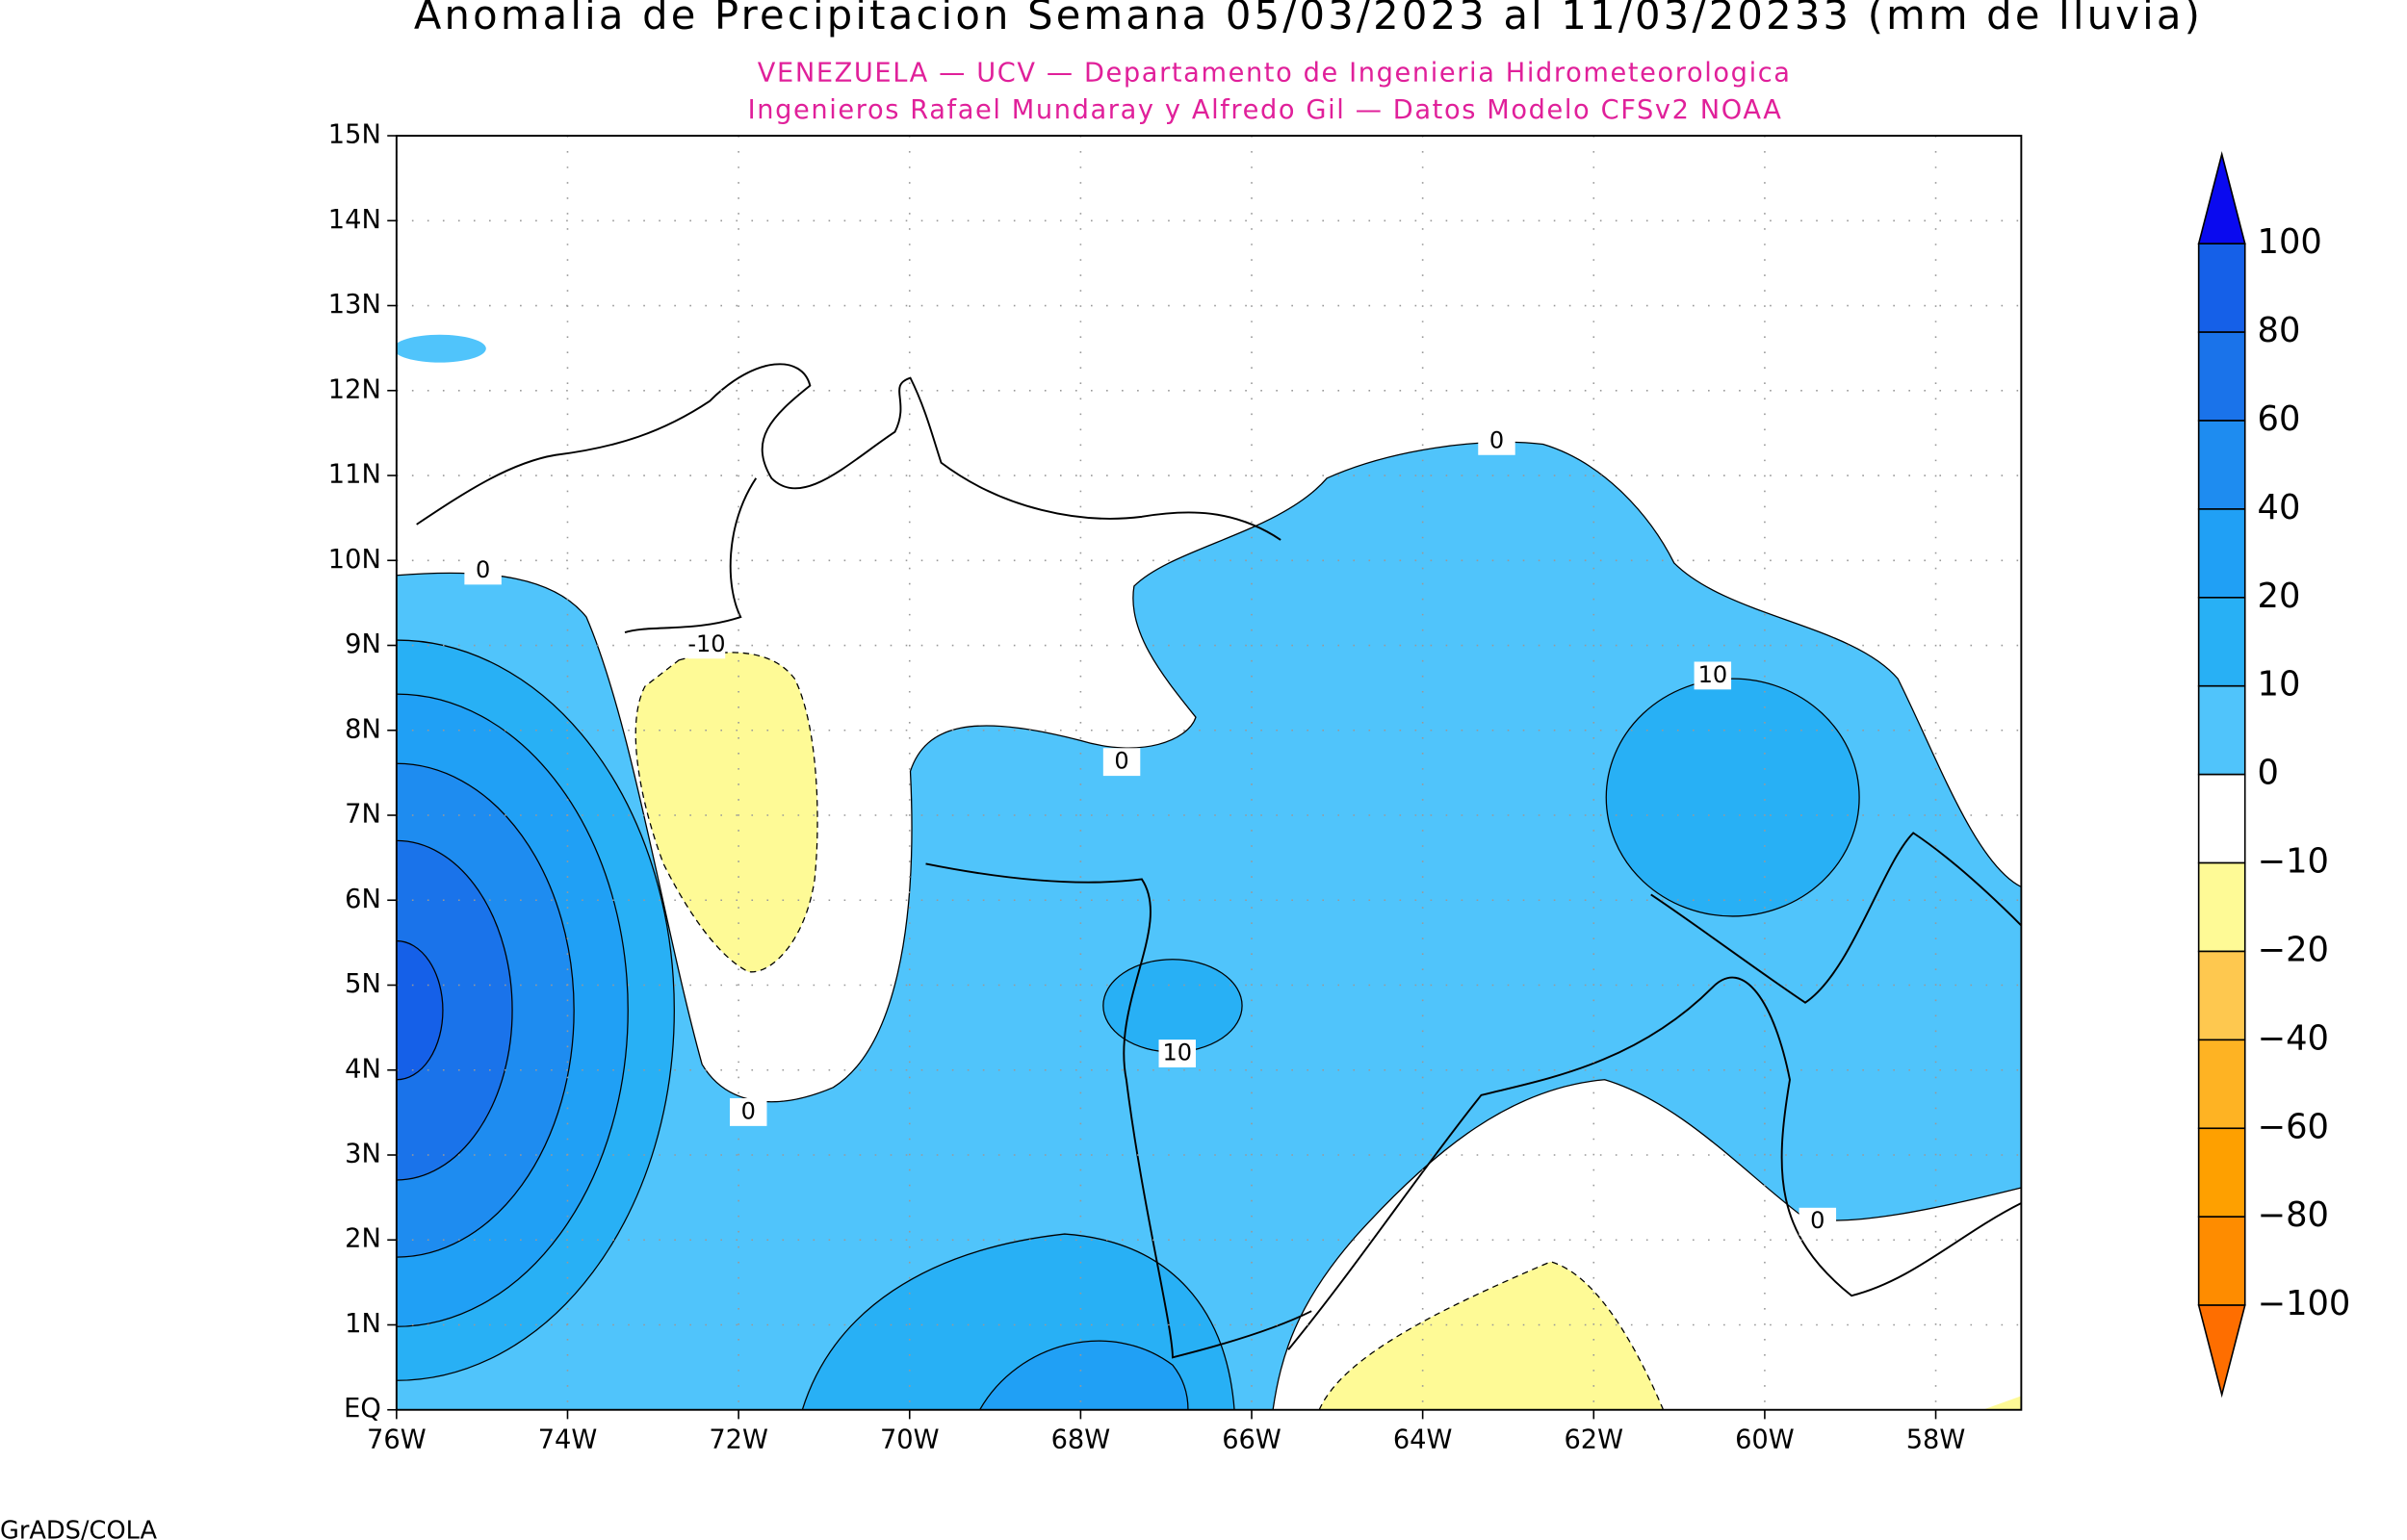 The image size is (2407, 1540). I want to click on colorbar-label: 60, so click(2279, 419).